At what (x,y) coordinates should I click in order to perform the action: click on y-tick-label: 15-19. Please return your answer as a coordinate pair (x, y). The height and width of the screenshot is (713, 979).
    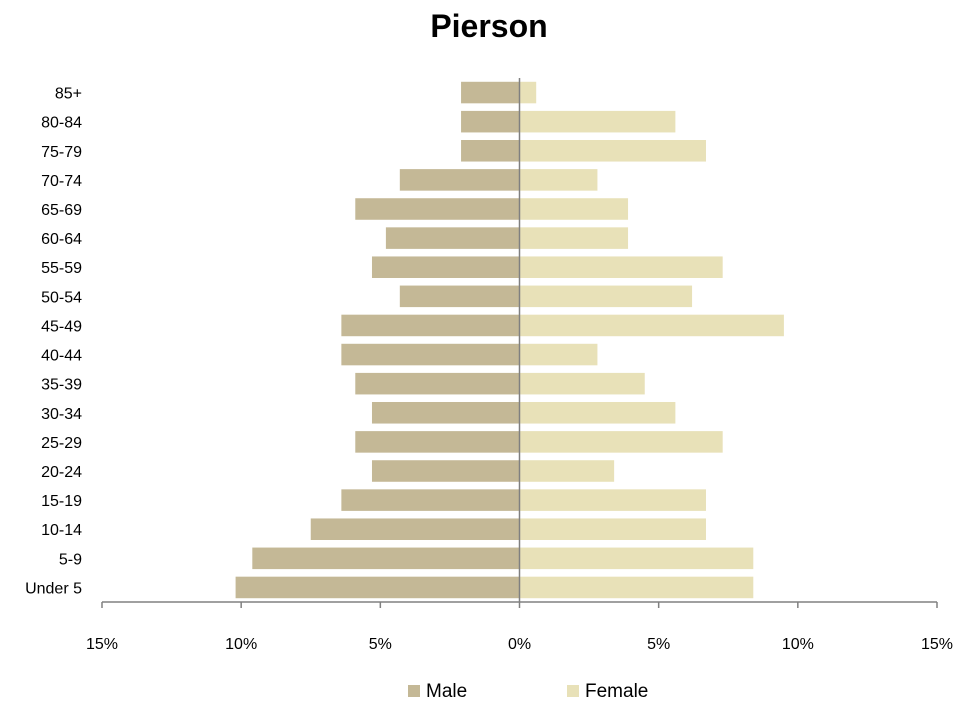
    Looking at the image, I should click on (61, 501).